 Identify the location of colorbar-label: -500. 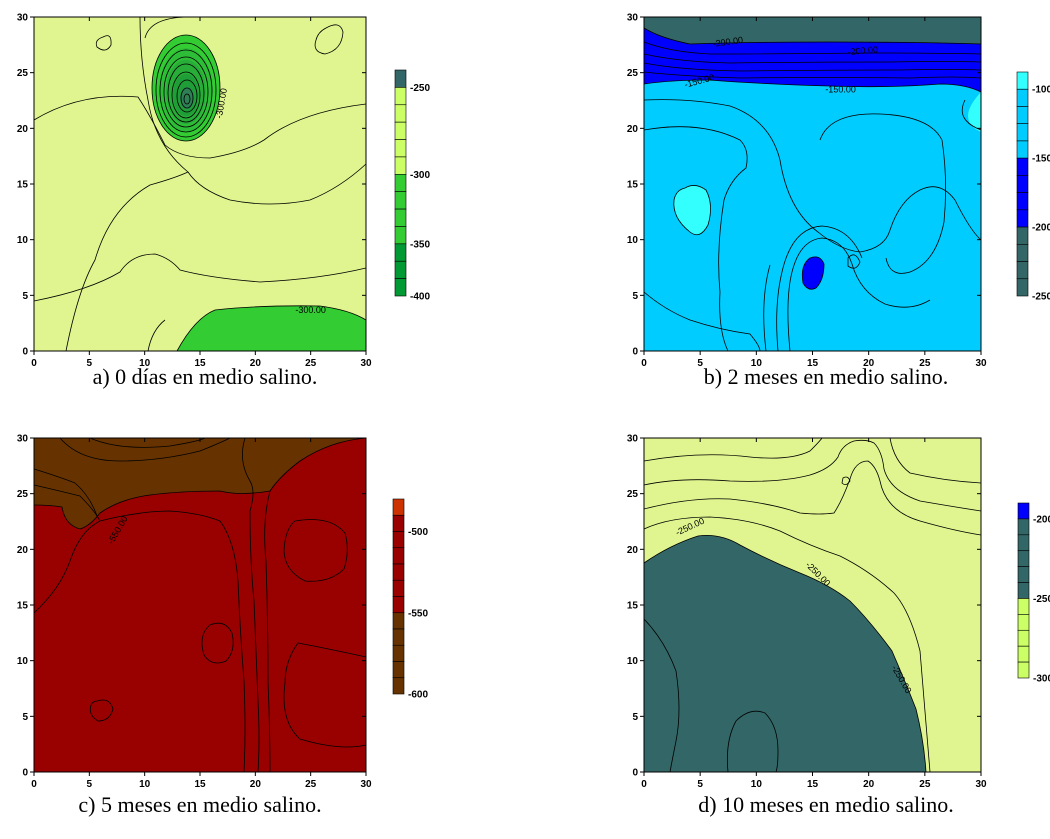
(418, 532).